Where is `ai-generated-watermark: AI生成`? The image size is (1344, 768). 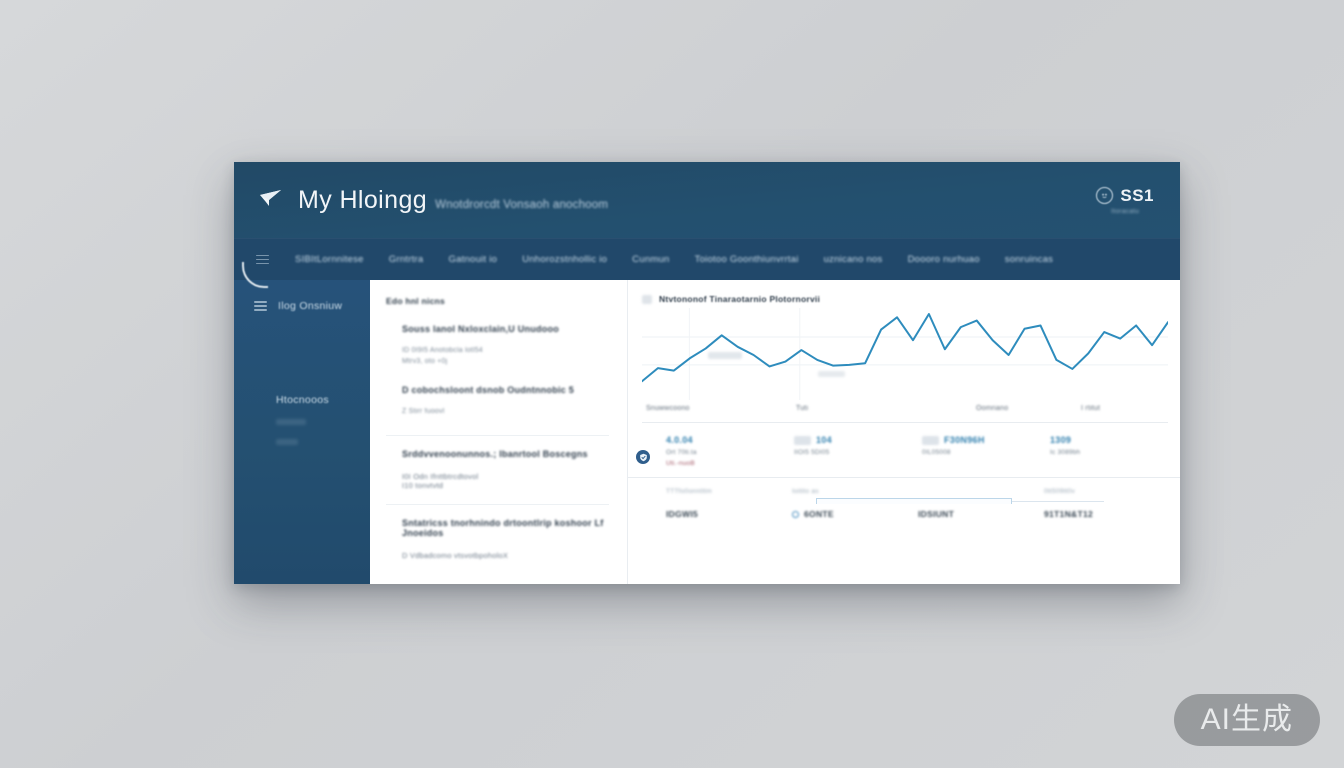
ai-generated-watermark: AI生成 is located at coordinates (1246, 720).